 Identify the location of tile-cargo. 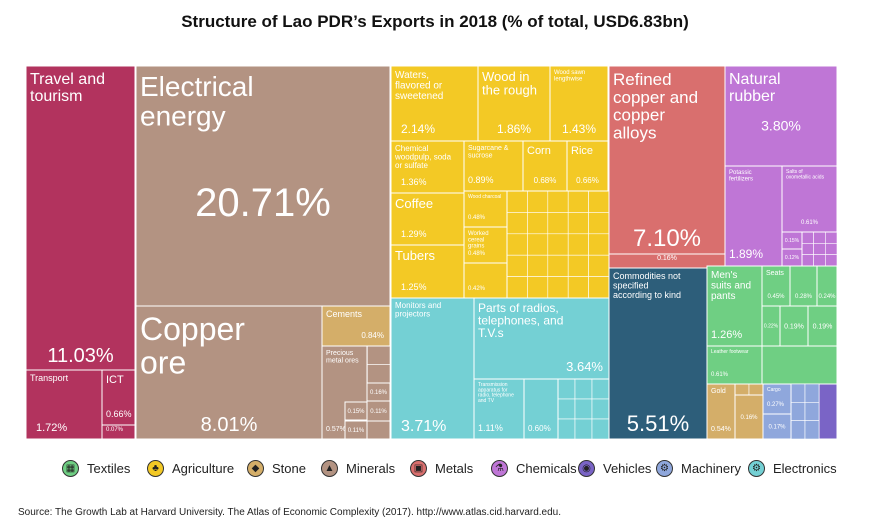
(777, 399).